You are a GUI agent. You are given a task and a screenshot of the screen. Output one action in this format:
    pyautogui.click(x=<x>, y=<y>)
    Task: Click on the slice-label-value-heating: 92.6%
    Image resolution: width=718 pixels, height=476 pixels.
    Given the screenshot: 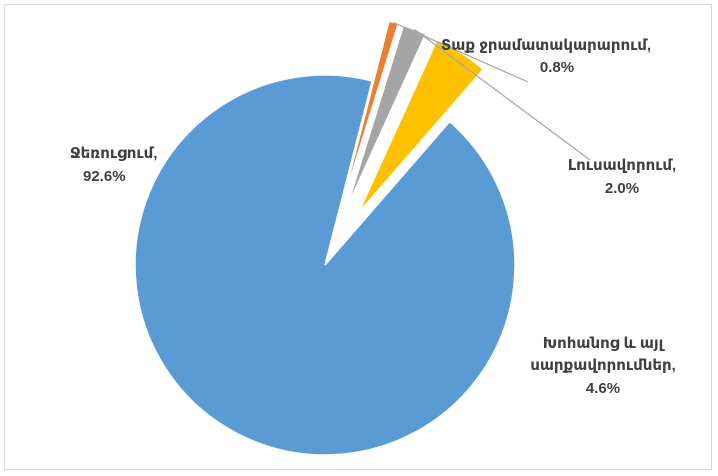 What is the action you would take?
    pyautogui.click(x=104, y=176)
    